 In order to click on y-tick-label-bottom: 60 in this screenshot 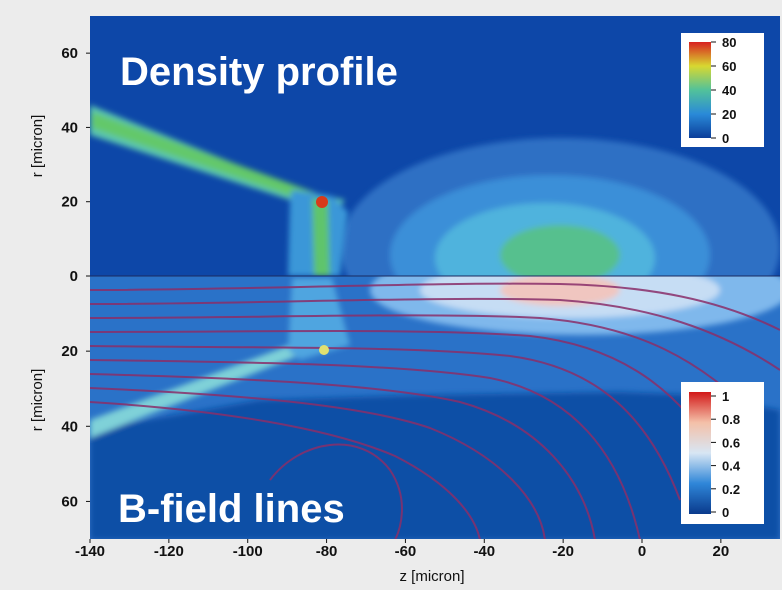, I will do `click(69, 501)`.